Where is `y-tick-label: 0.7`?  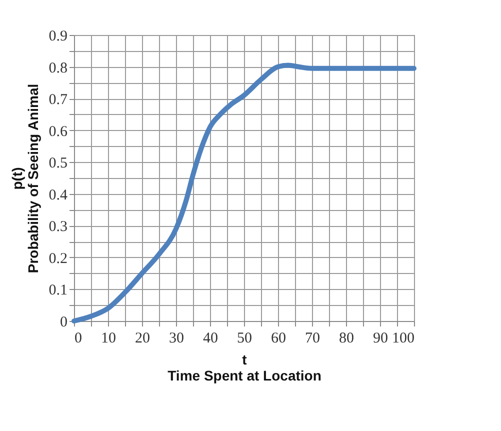 y-tick-label: 0.7 is located at coordinates (58, 100).